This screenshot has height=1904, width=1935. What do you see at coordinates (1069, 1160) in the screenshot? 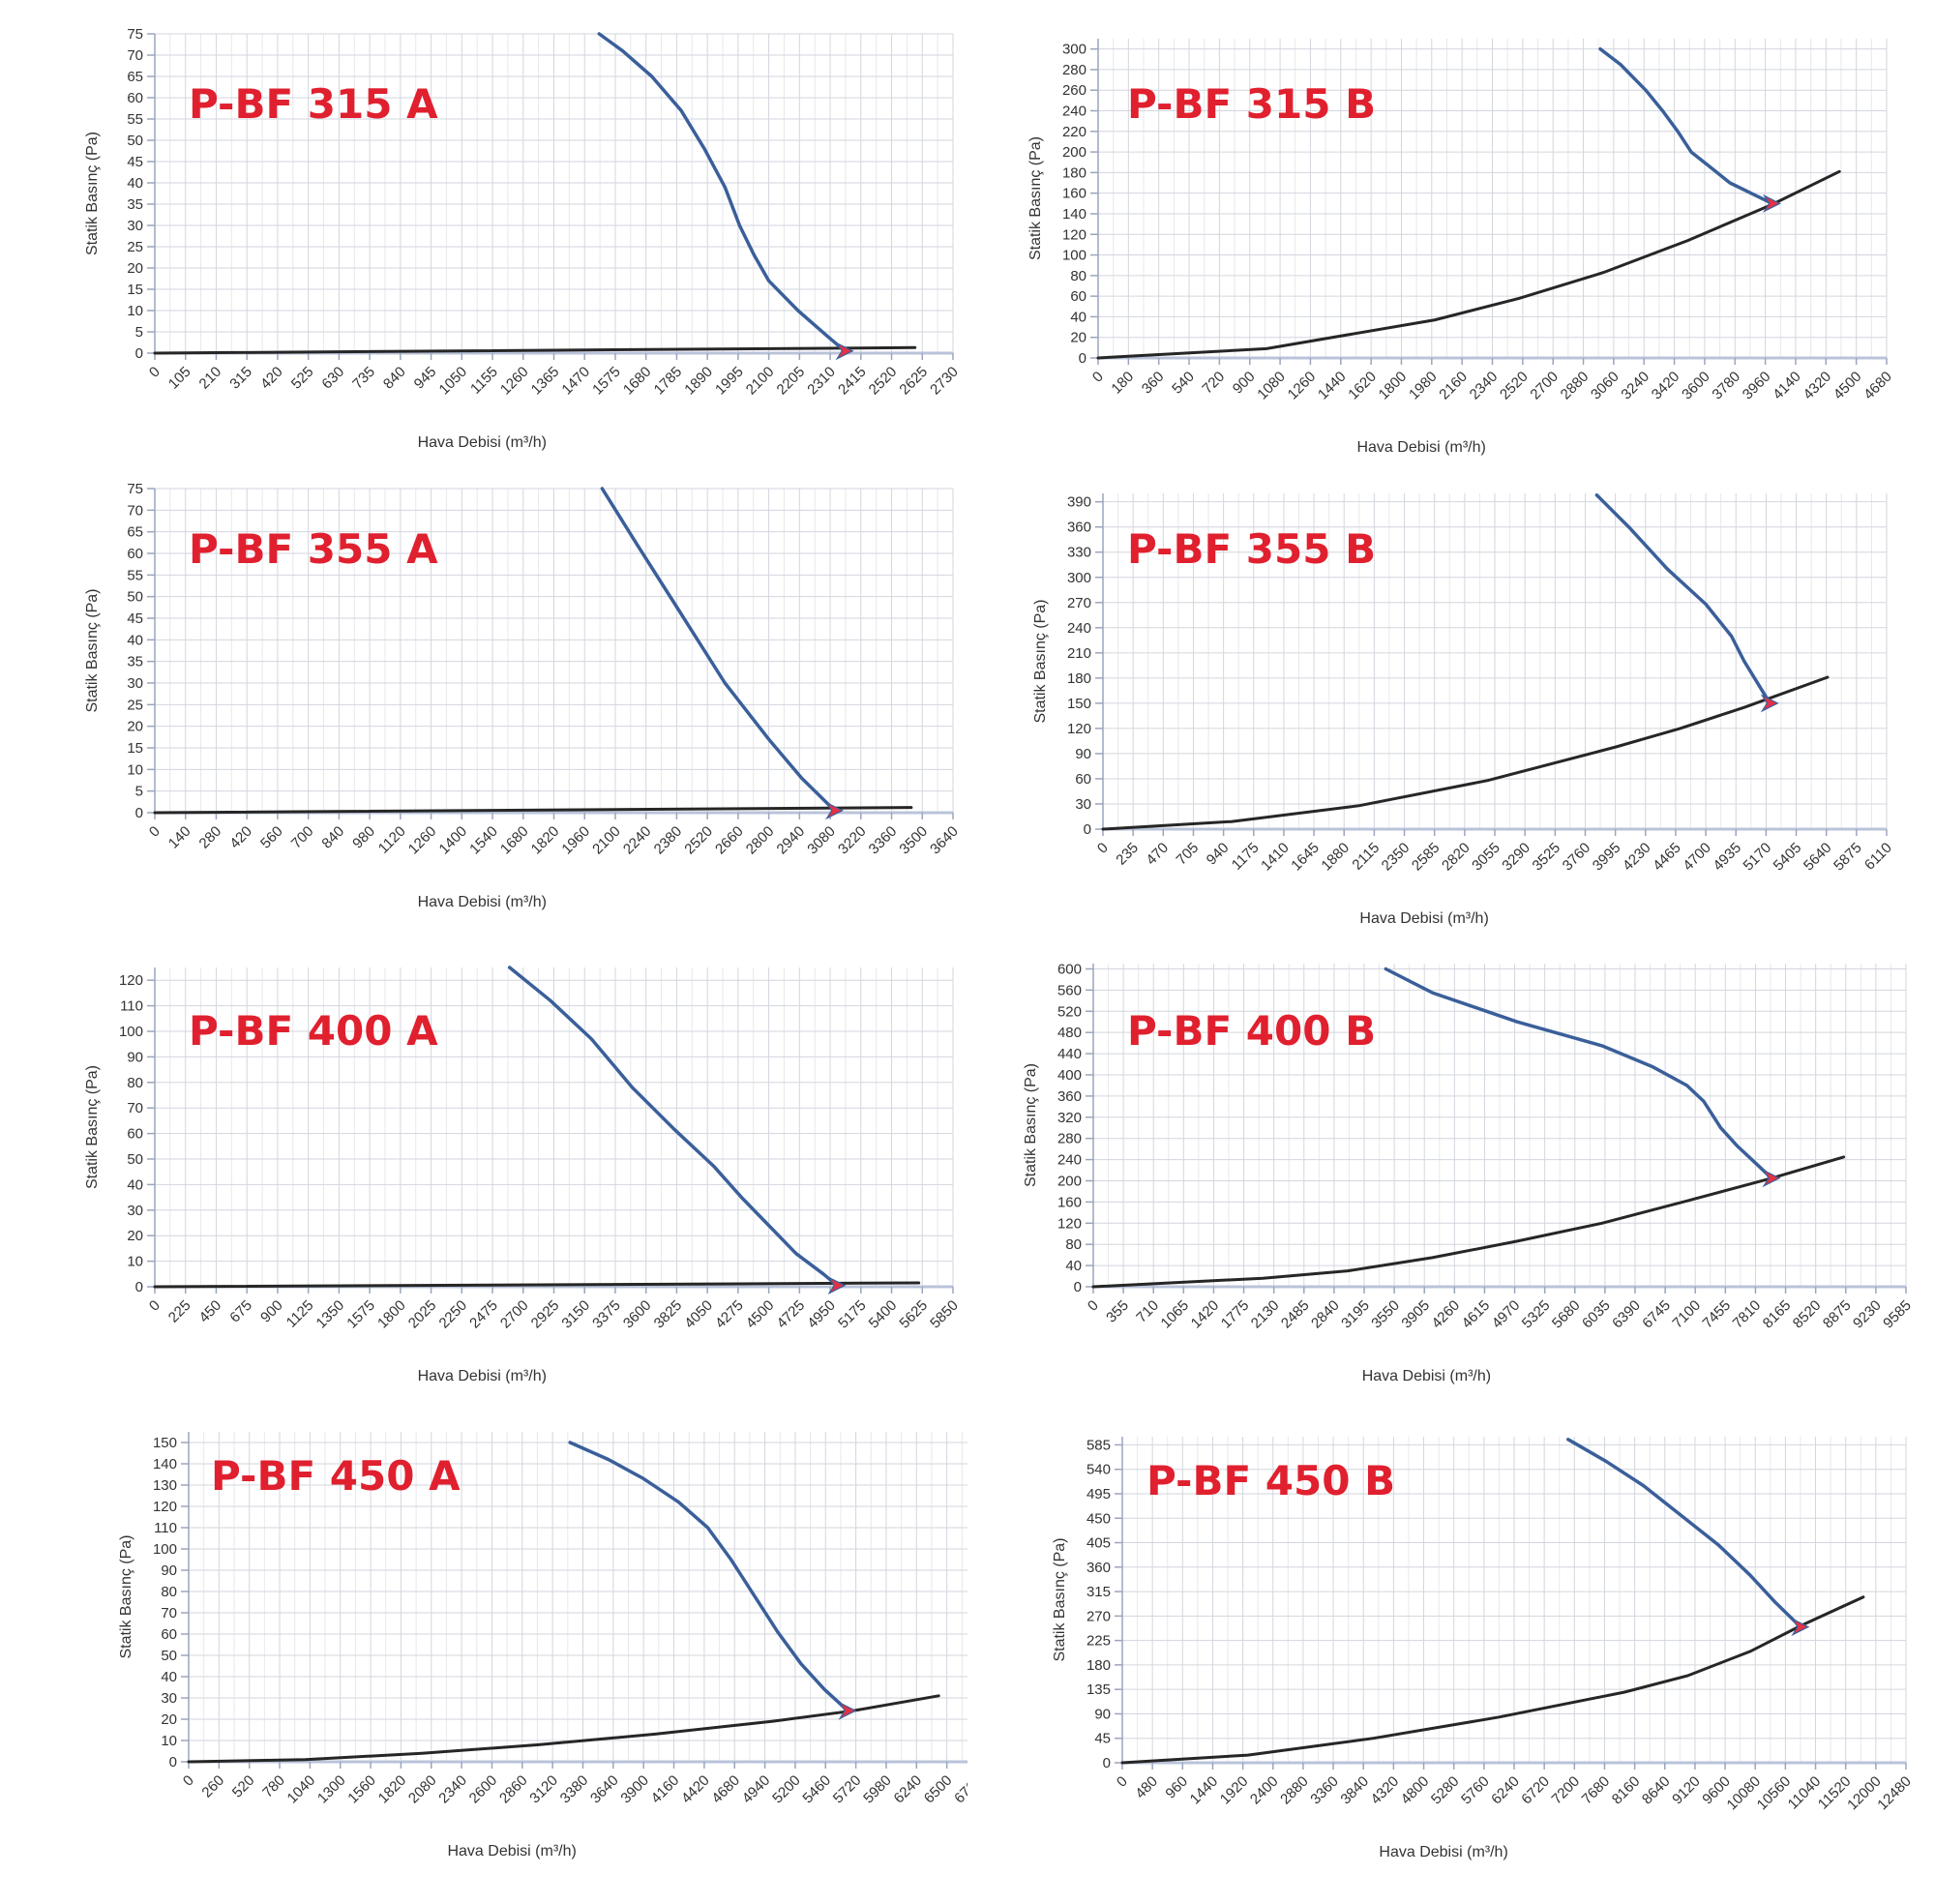
I see `y-tick-label: 240` at bounding box center [1069, 1160].